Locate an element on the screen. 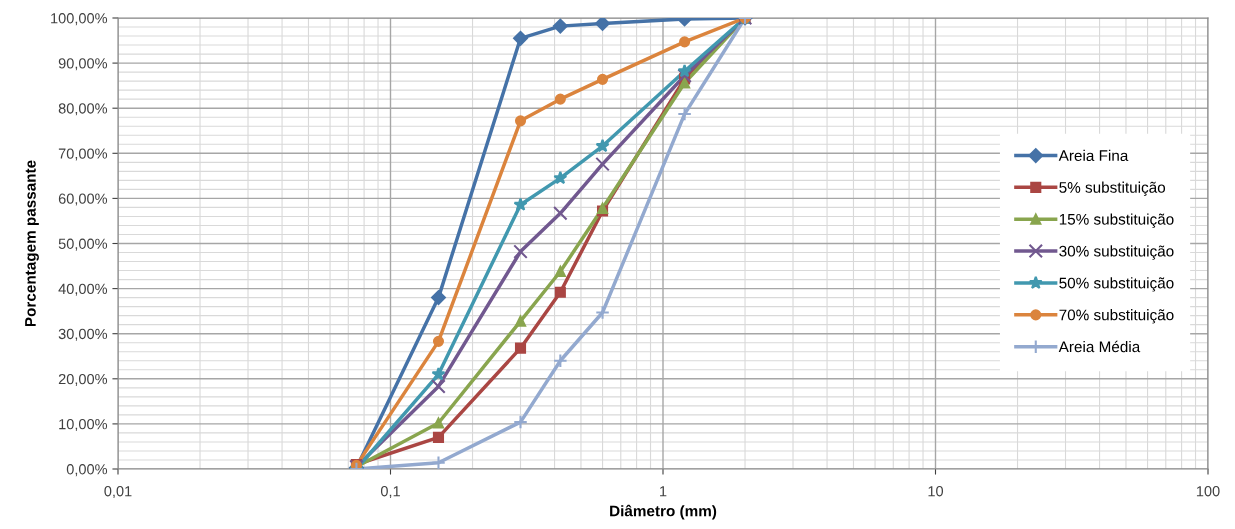 This screenshot has width=1235, height=529. x-tick-label: 0,01 is located at coordinates (118, 492).